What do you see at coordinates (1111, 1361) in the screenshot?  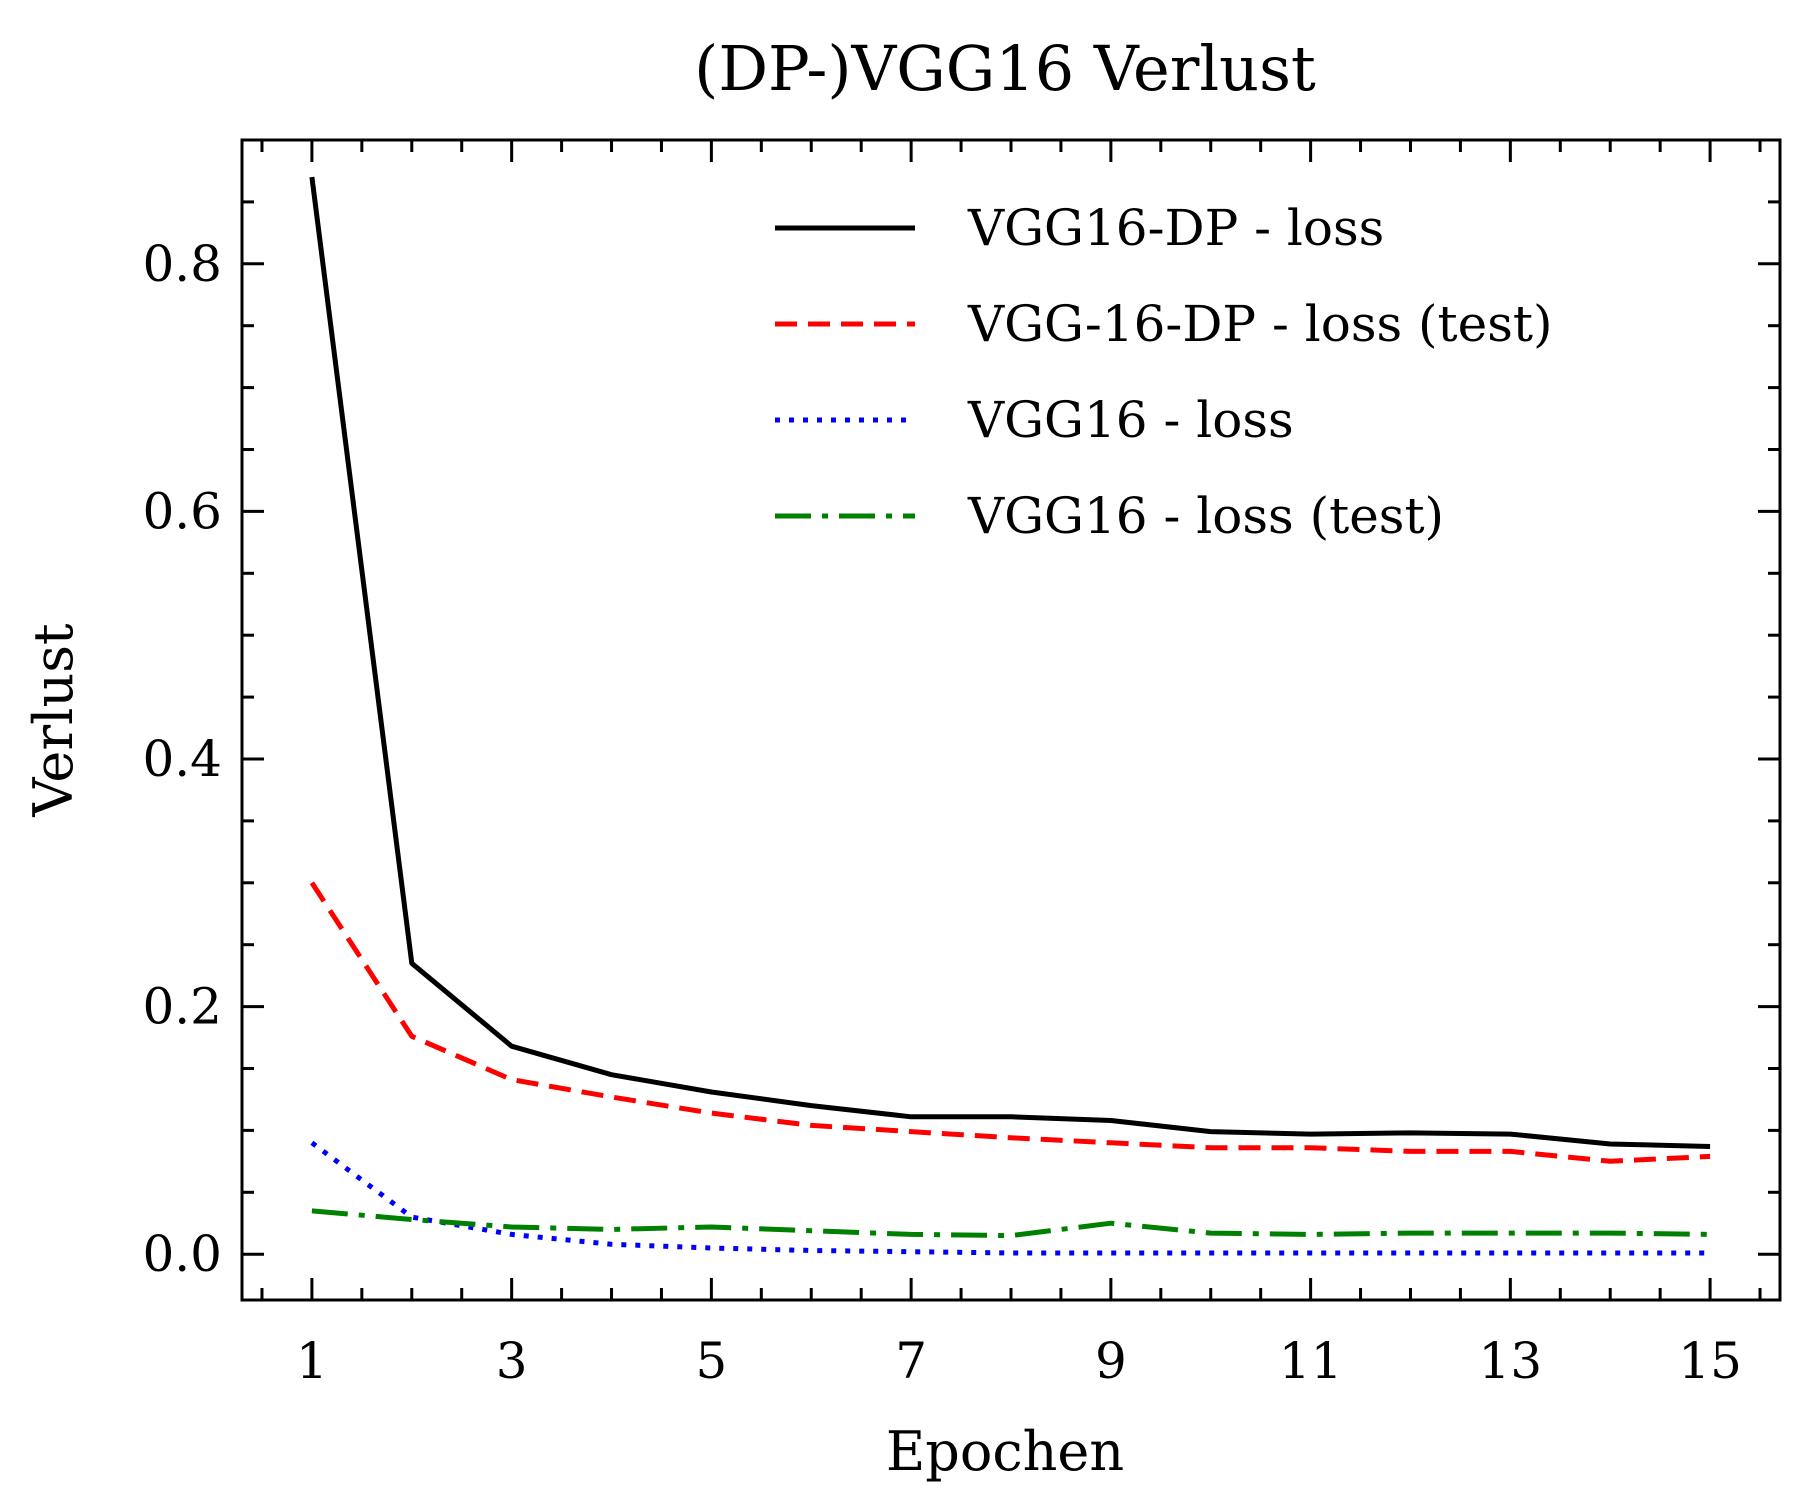 I see `x-tick-label: 9` at bounding box center [1111, 1361].